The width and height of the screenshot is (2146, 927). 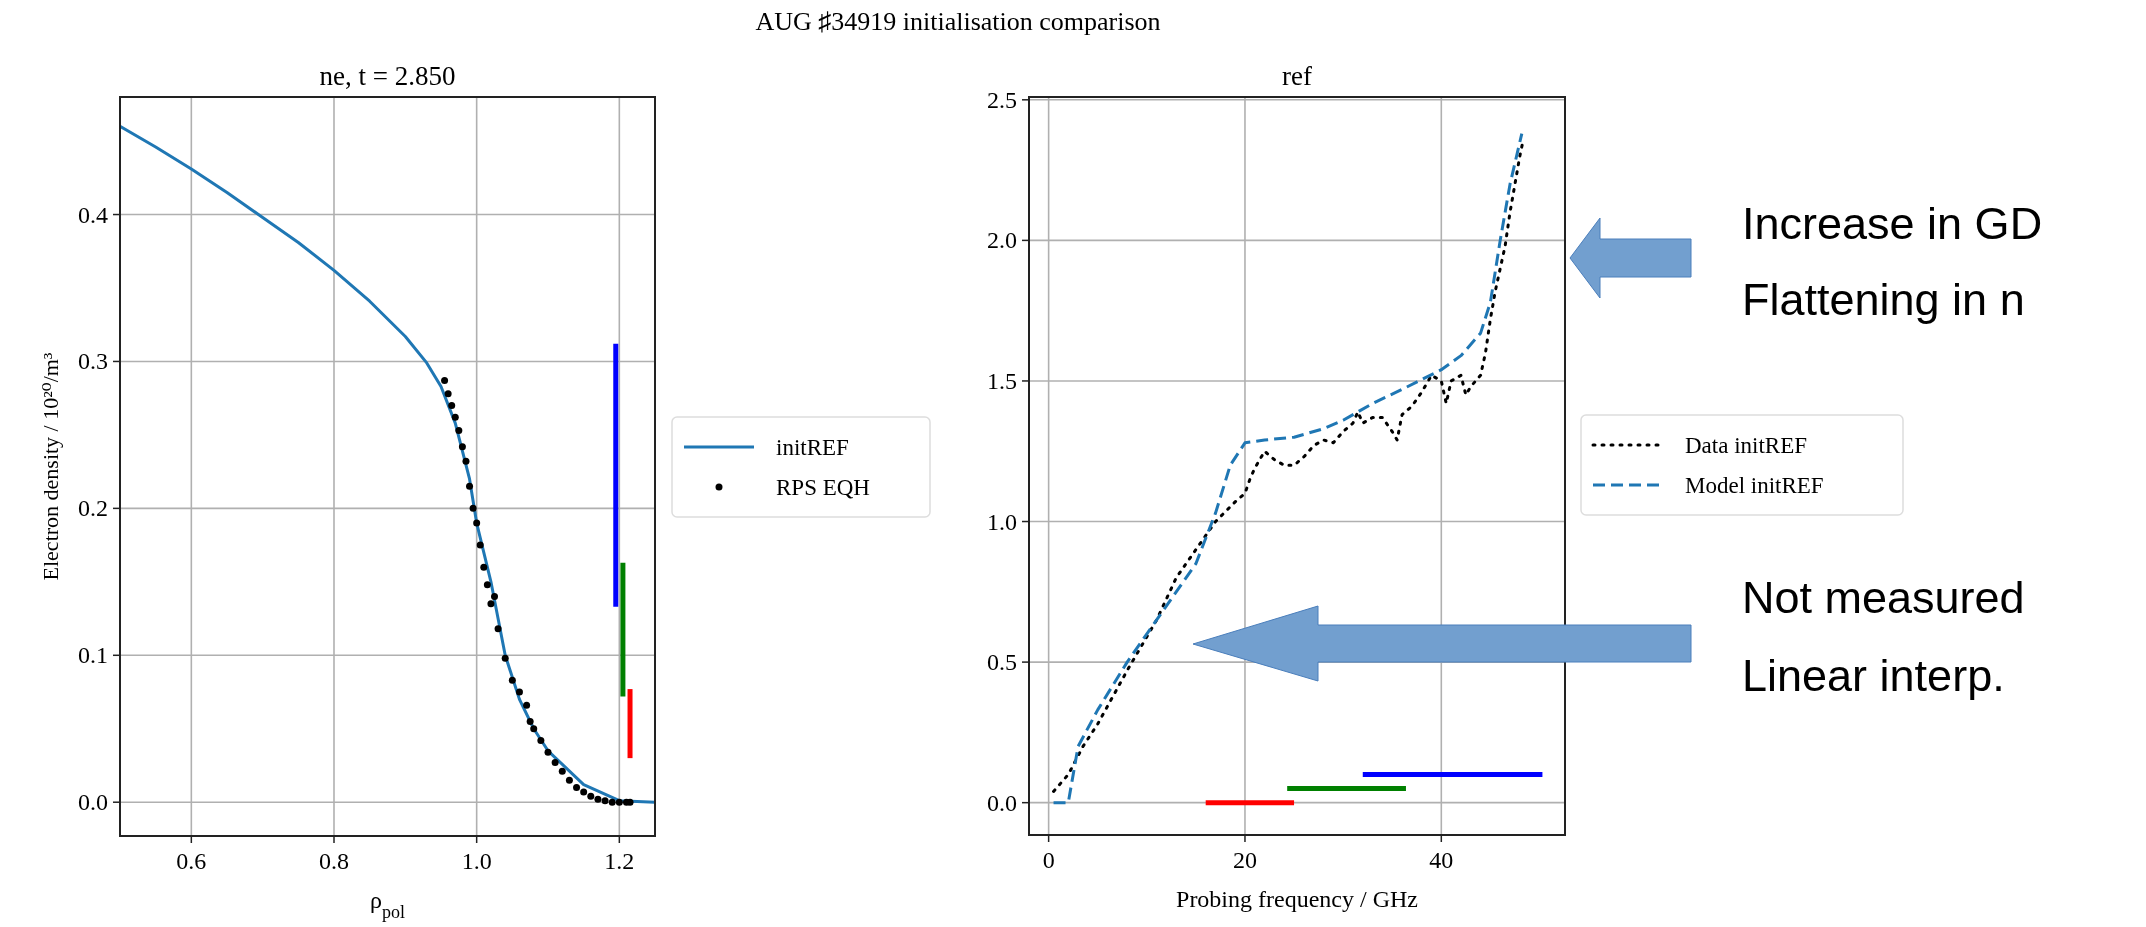 What do you see at coordinates (93, 655) in the screenshot?
I see `y-tick-label: 0.1` at bounding box center [93, 655].